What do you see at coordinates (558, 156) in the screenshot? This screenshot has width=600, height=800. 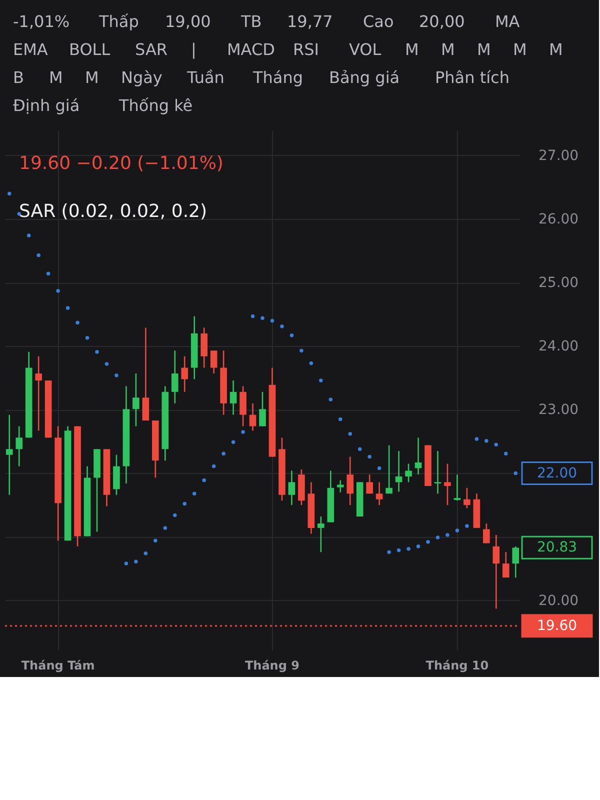 I see `y-tick-label: 27.00` at bounding box center [558, 156].